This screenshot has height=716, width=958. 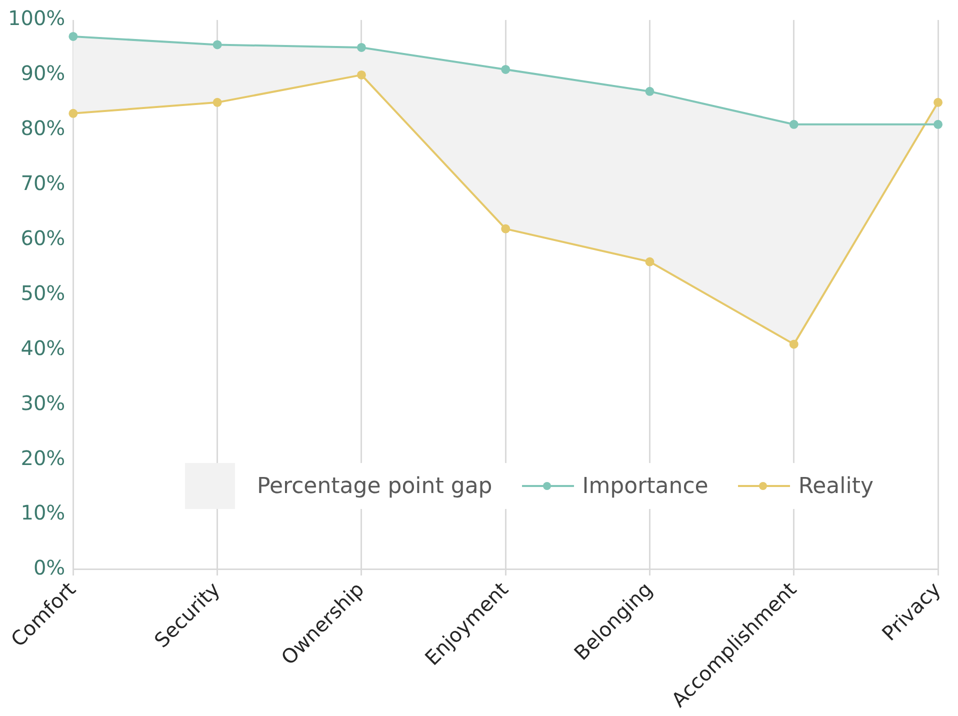 What do you see at coordinates (836, 486) in the screenshot?
I see `legend-label: Reality` at bounding box center [836, 486].